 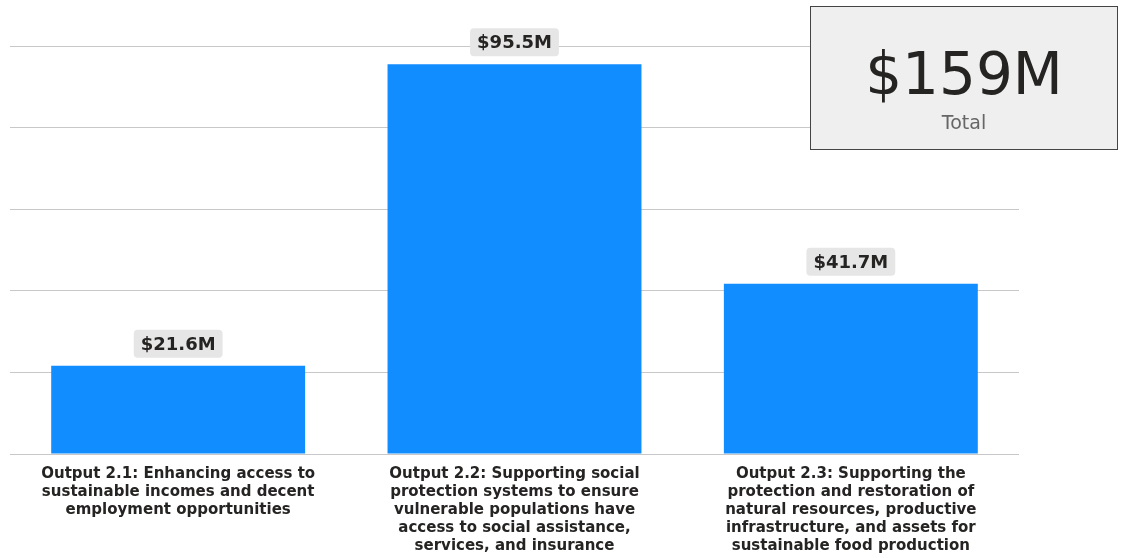 I want to click on data-label: $95.5M, so click(x=514, y=42).